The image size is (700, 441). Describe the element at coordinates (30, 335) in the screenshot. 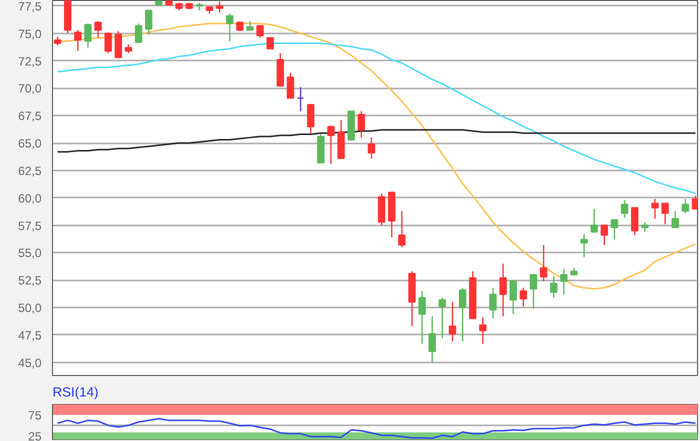

I see `y-tick-label: 47,5` at that location.